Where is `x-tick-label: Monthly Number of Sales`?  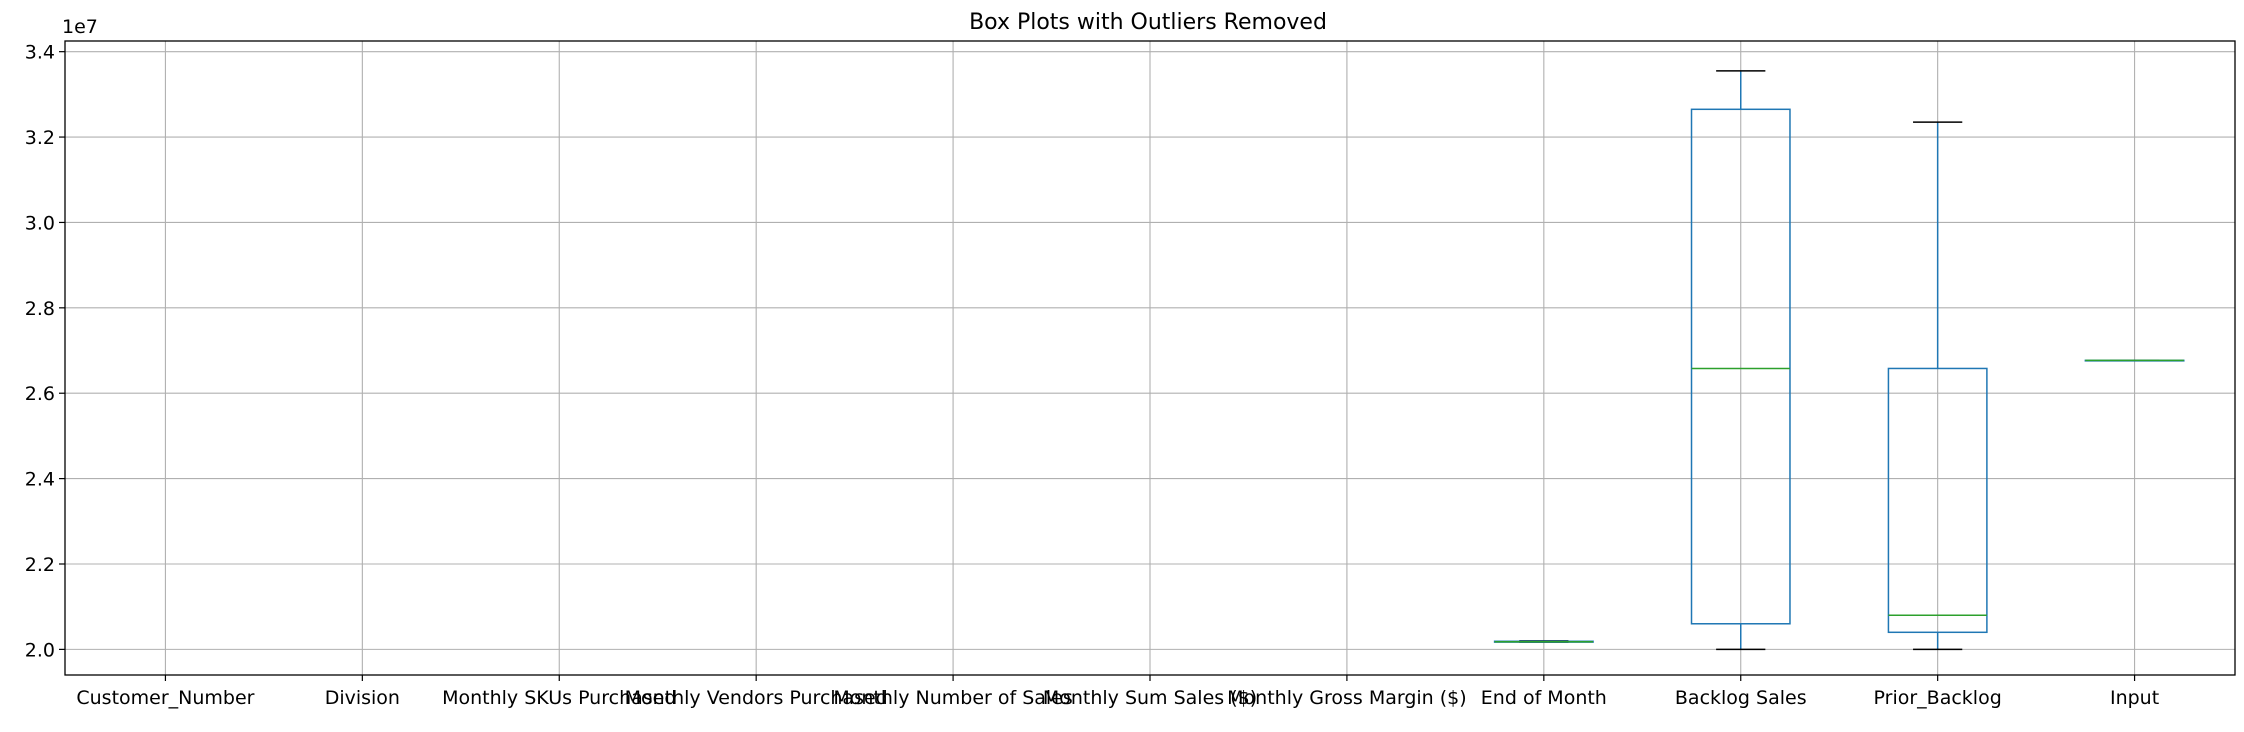 x-tick-label: Monthly Number of Sales is located at coordinates (952, 698).